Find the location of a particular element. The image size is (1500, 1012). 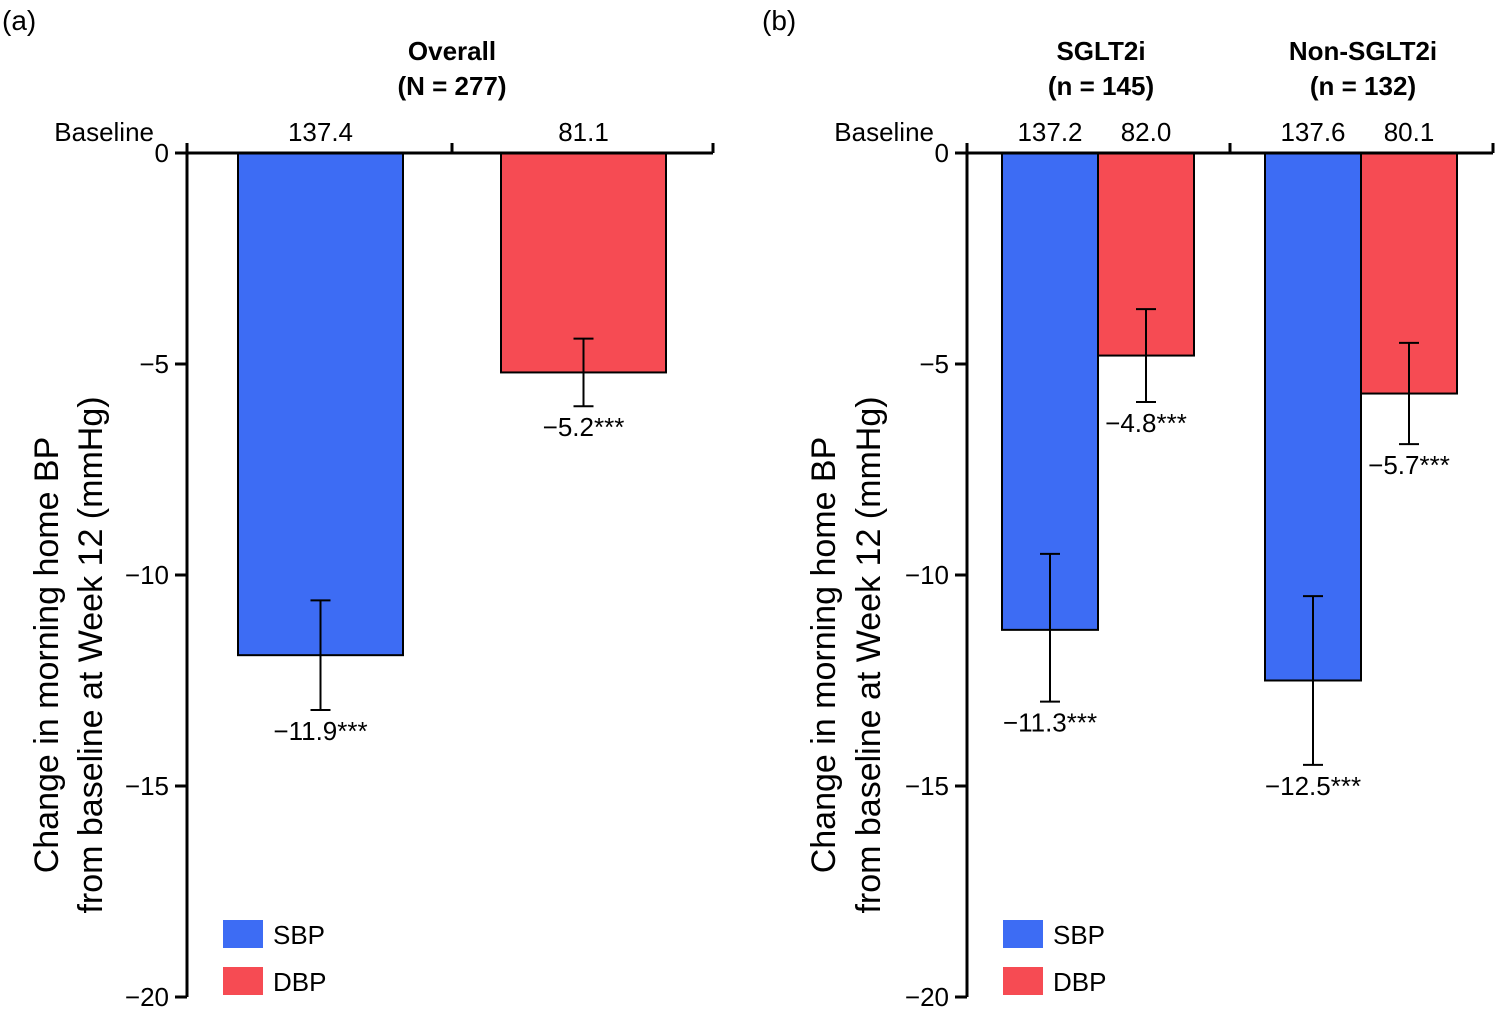

panel-label: (a) is located at coordinates (19, 20).